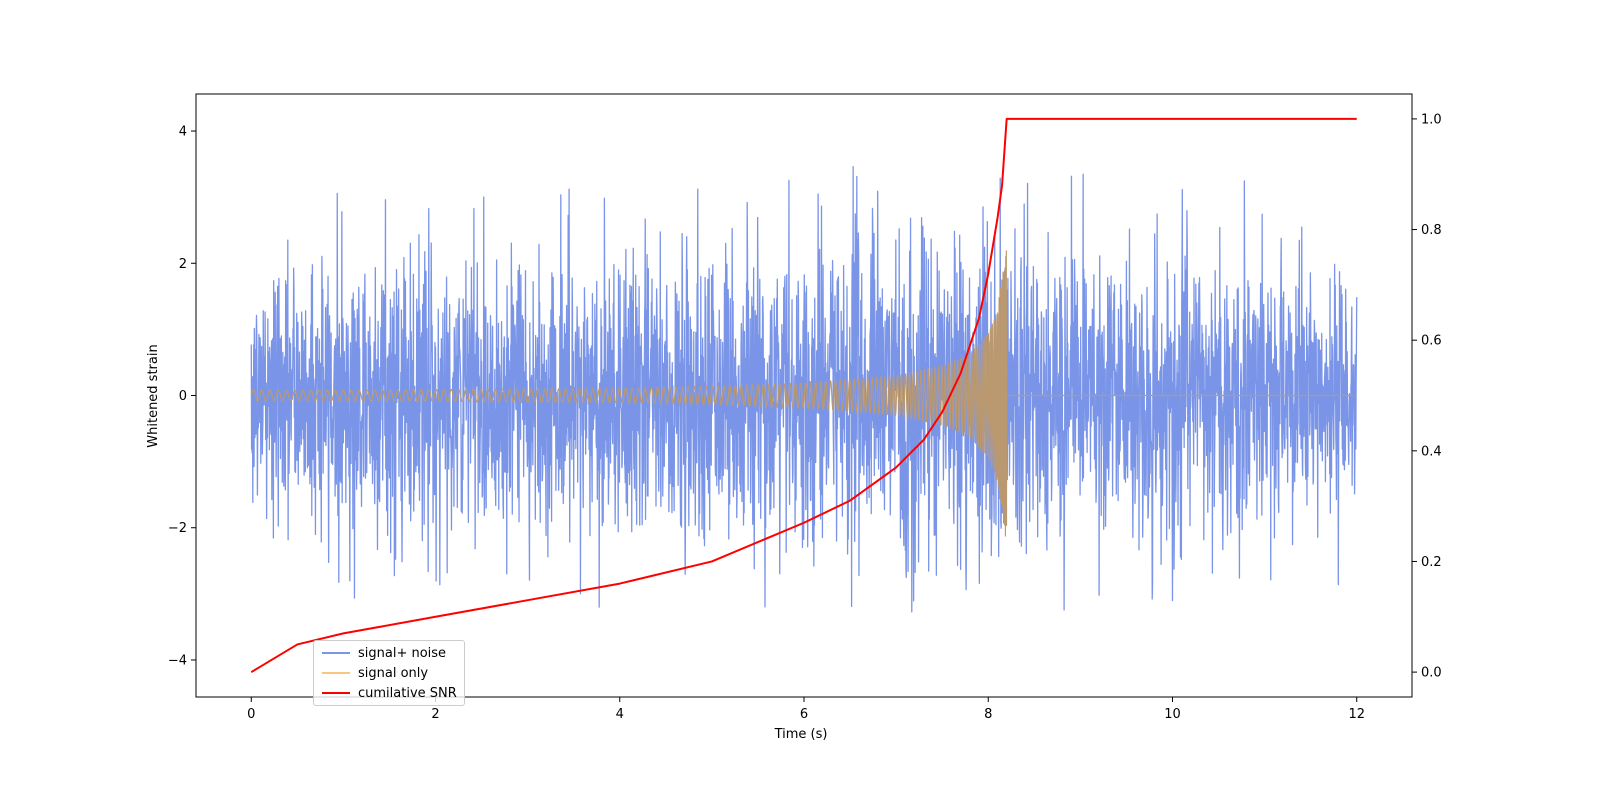  I want to click on x-tick-label: 12, so click(1356, 714).